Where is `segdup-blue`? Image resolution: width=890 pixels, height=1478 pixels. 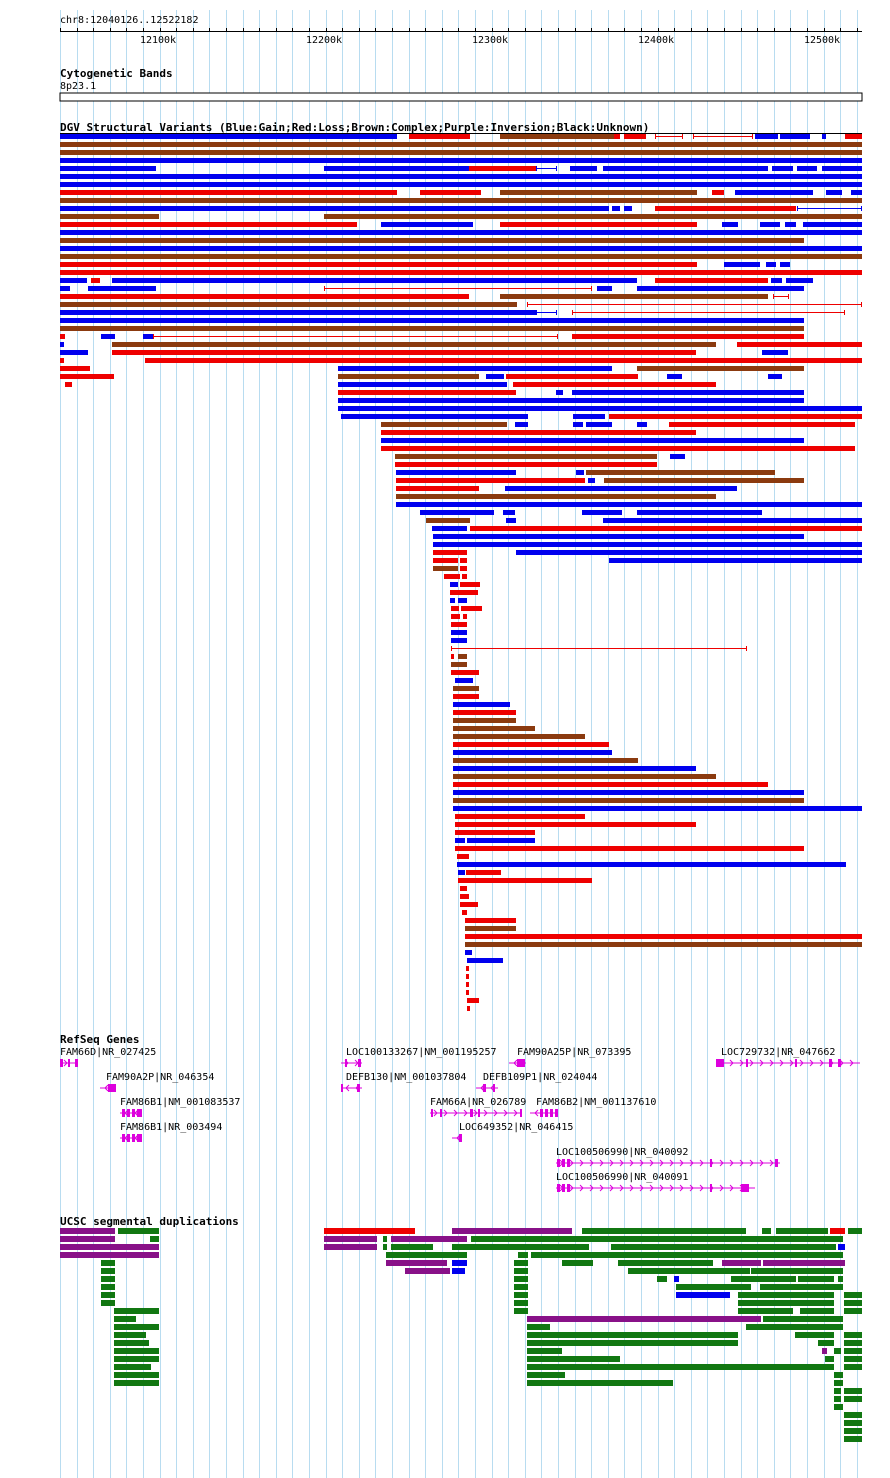 segdup-blue is located at coordinates (703, 1295).